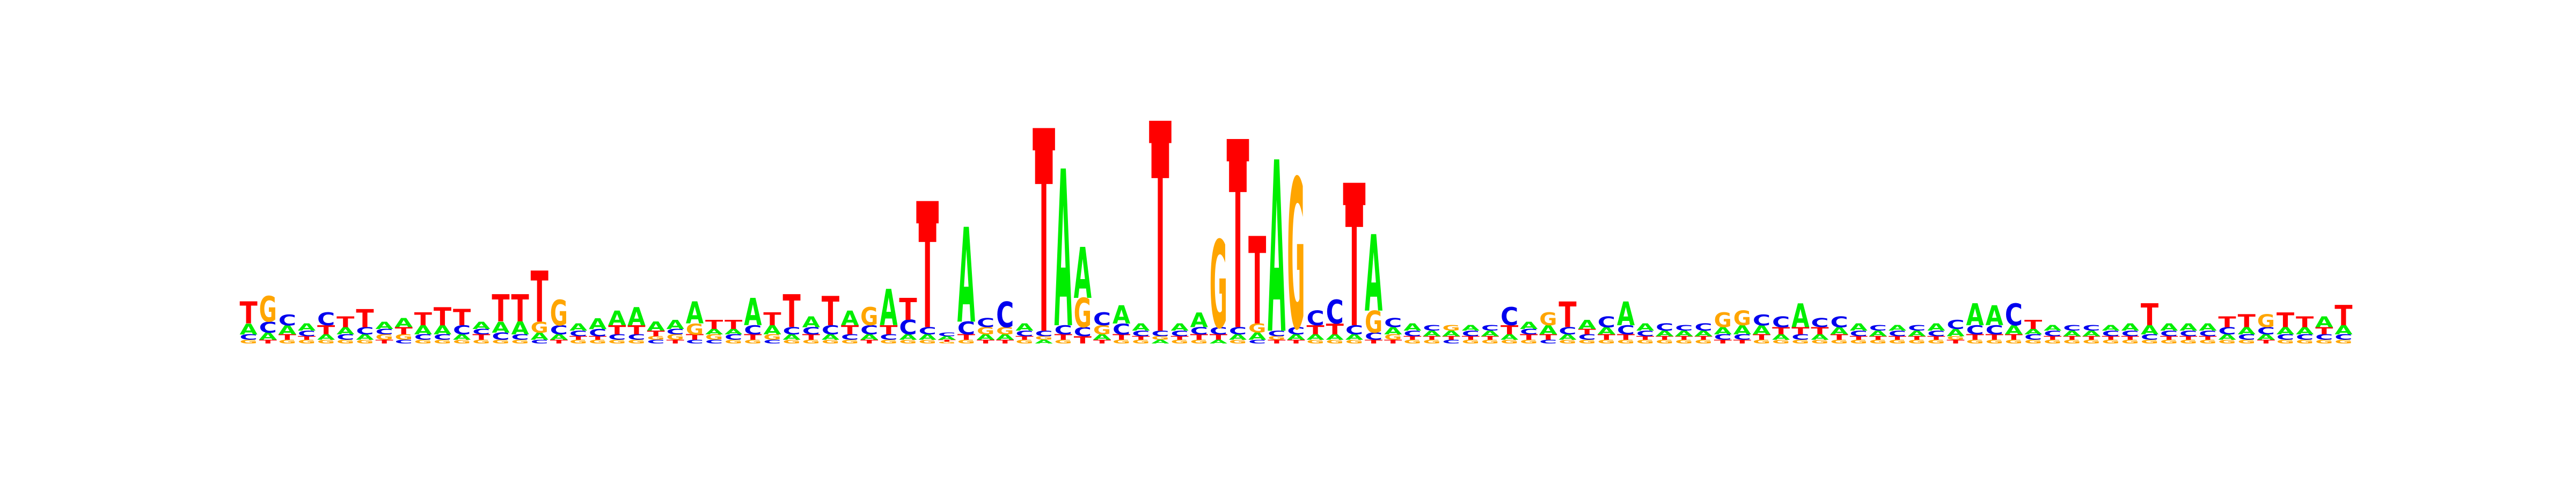 Image resolution: width=2576 pixels, height=483 pixels. What do you see at coordinates (850, 330) in the screenshot?
I see `logo-letter-t-pos-32: T` at bounding box center [850, 330].